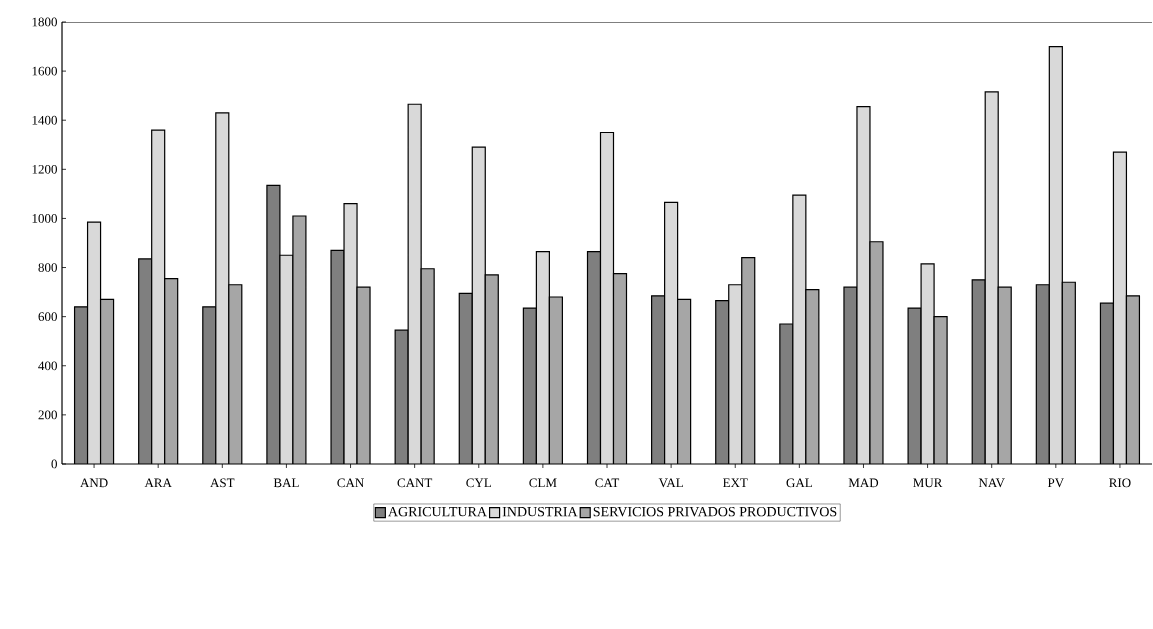 Image resolution: width=1153 pixels, height=629 pixels. I want to click on y-tick-label: 1200, so click(44, 169).